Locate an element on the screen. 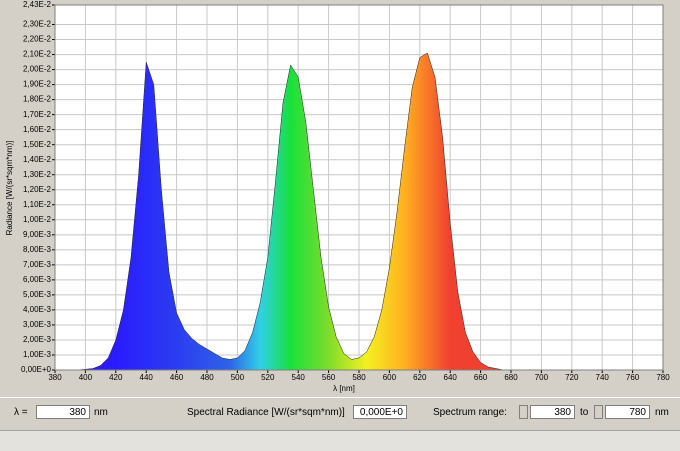 This screenshot has height=451, width=680. x-tick-label: 520 is located at coordinates (268, 377).